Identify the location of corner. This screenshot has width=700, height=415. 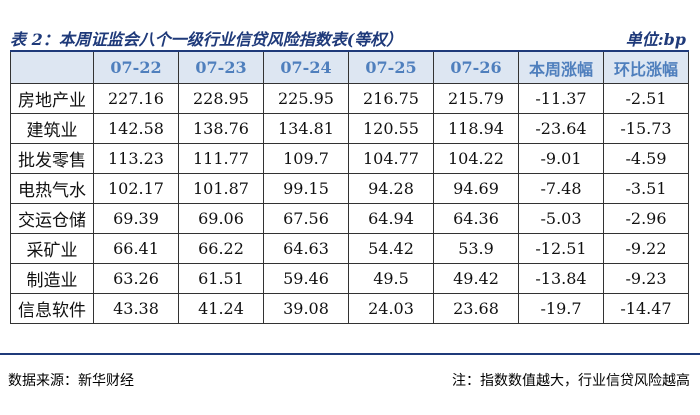
(52, 67).